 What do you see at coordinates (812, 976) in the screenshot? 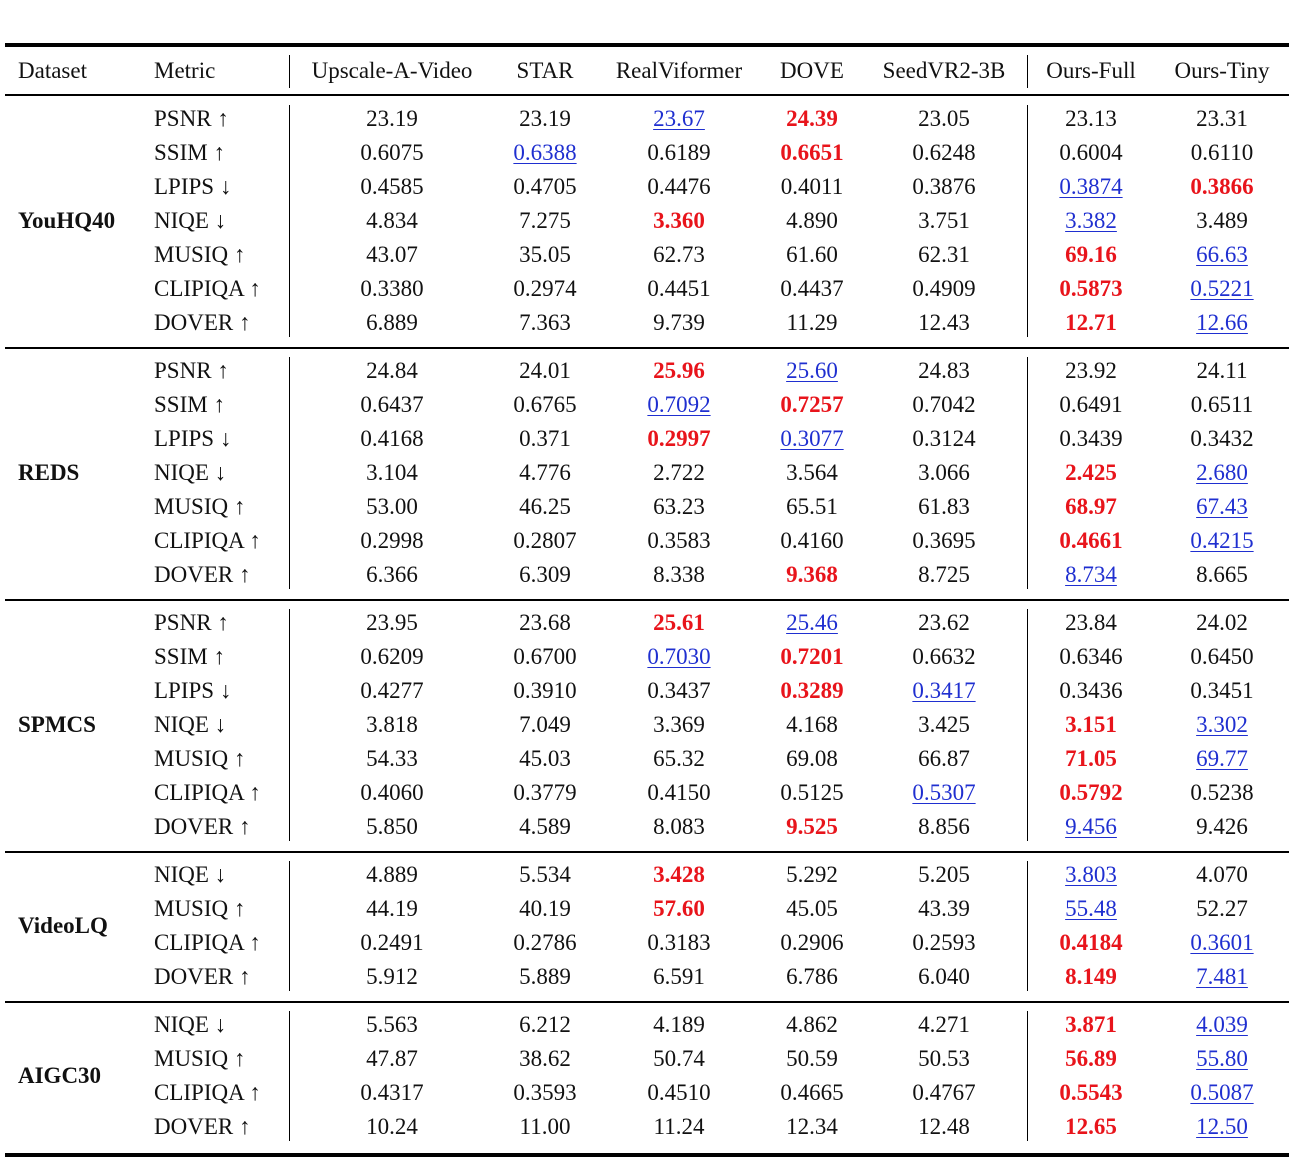
I see `value-cell: 6.786` at bounding box center [812, 976].